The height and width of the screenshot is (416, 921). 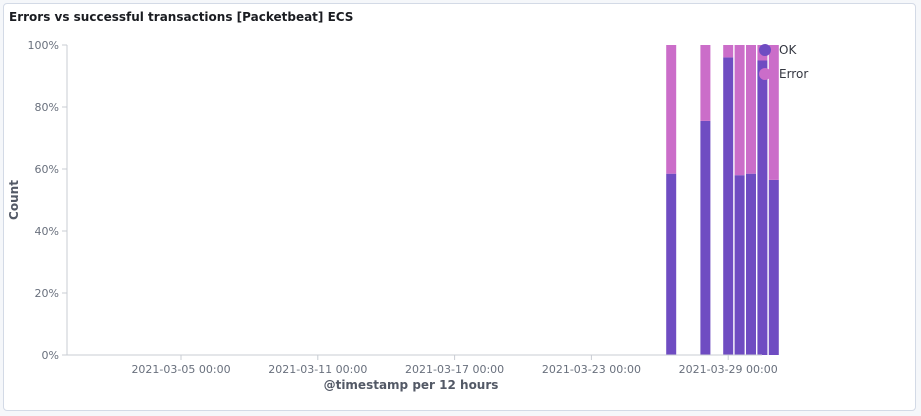 I want to click on x-tick-label: 2021-03-17 00:00, so click(x=454, y=369).